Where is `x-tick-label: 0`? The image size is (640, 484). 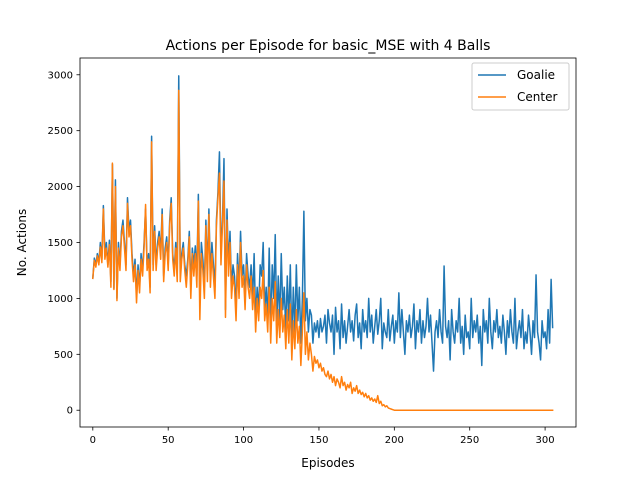 x-tick-label: 0 is located at coordinates (93, 440).